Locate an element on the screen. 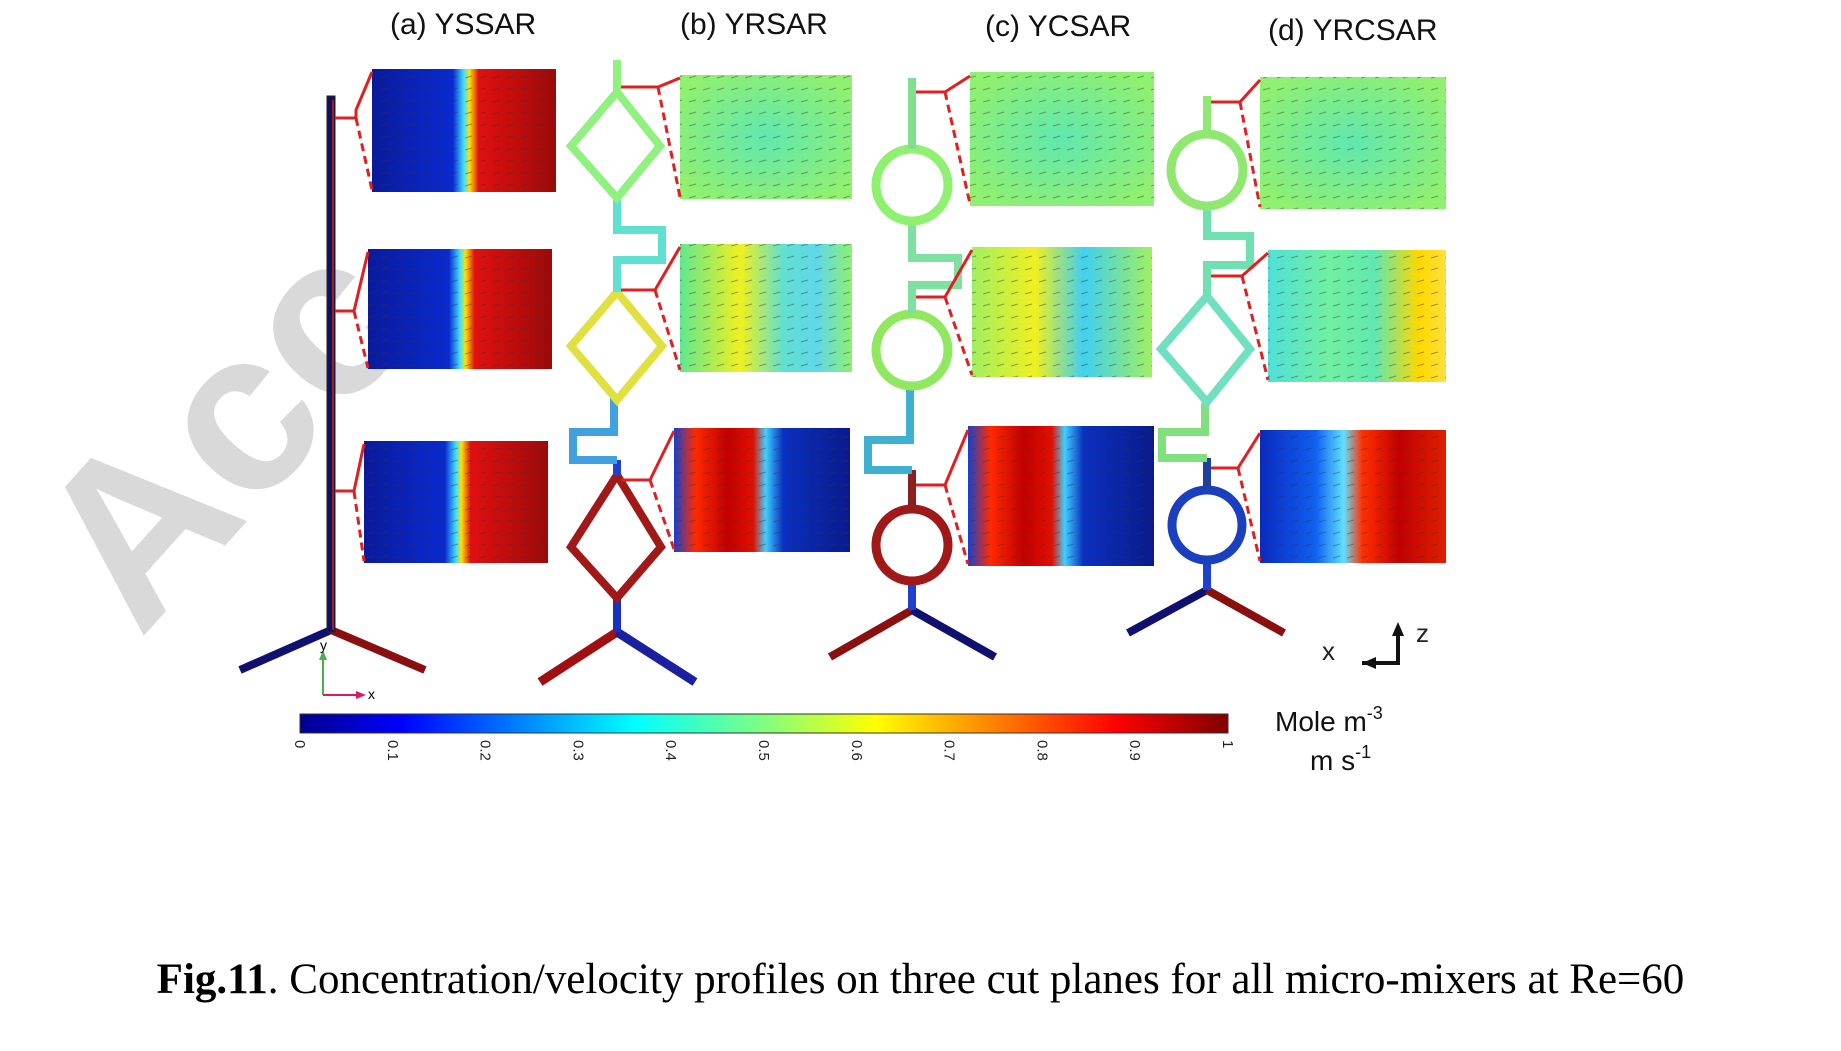 This screenshot has width=1841, height=1051. panel-c-title: (c) YCSAR is located at coordinates (1058, 26).